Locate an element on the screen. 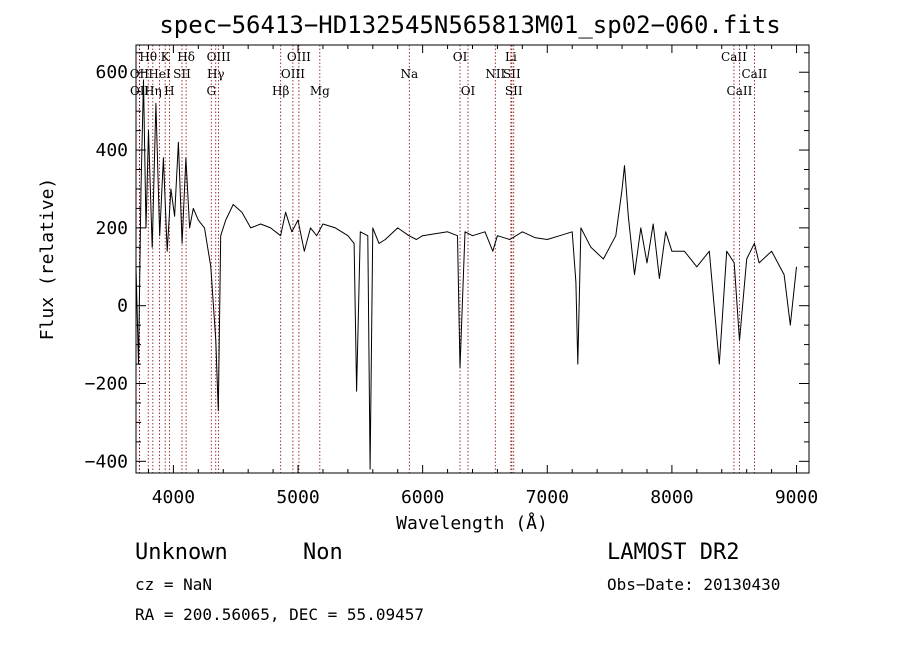  x-tick-label: 5000 is located at coordinates (297, 497).